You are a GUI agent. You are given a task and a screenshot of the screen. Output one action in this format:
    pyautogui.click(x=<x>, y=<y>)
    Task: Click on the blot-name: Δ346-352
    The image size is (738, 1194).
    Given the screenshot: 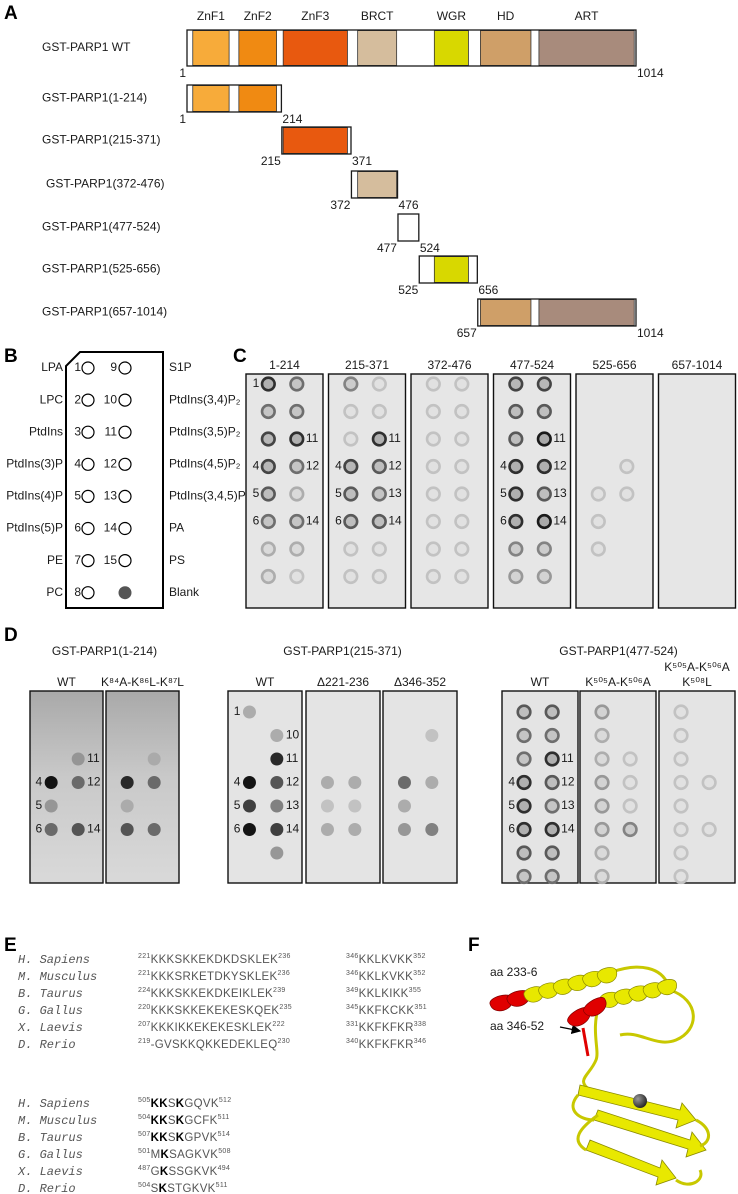 What is the action you would take?
    pyautogui.click(x=420, y=682)
    